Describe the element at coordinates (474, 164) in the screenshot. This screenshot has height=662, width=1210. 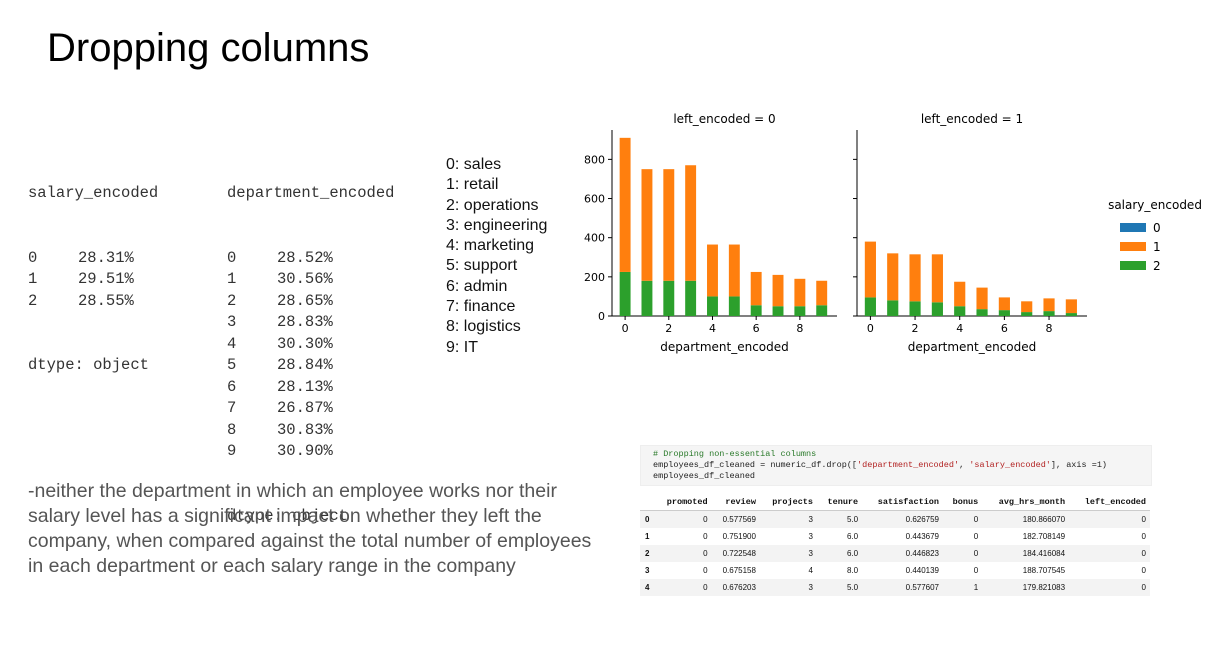
I see `department-legend-item: 0: sales` at that location.